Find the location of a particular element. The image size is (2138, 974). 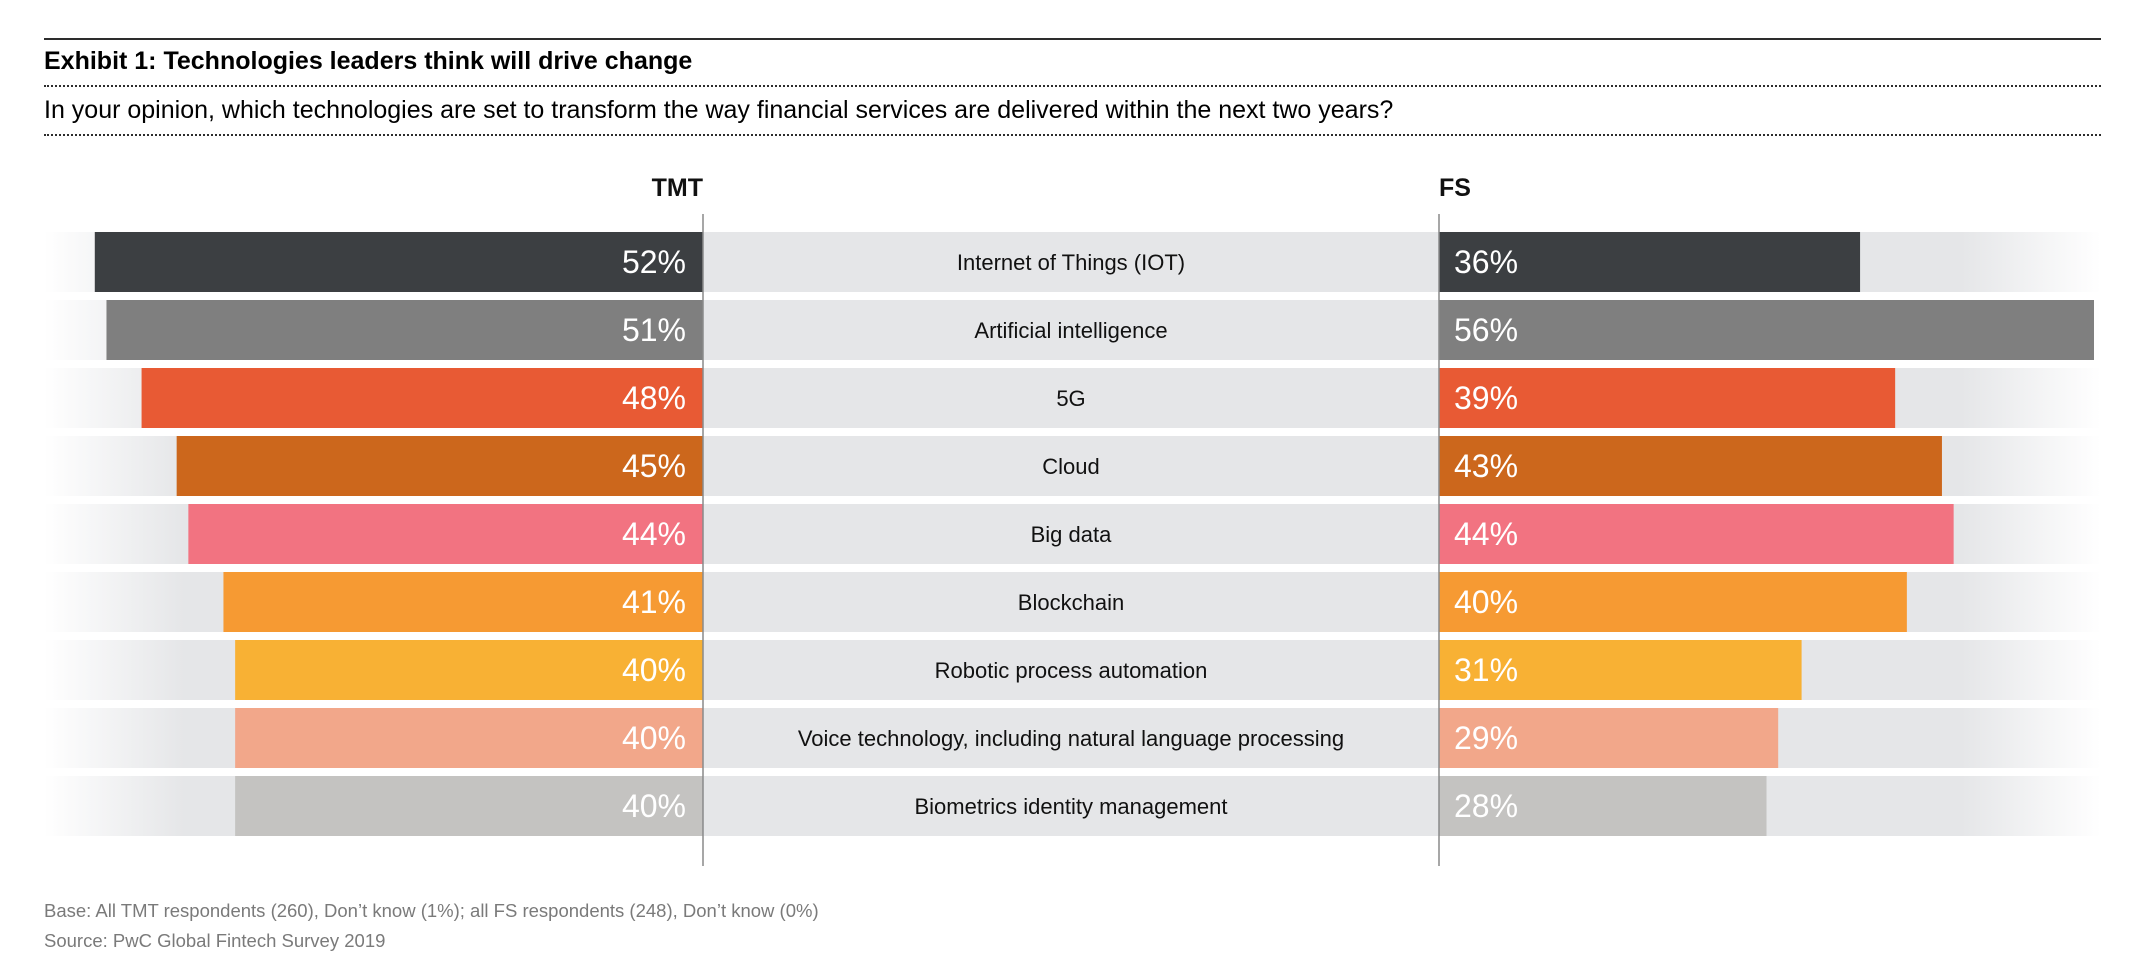

value-label-fs: 44% is located at coordinates (1486, 534).